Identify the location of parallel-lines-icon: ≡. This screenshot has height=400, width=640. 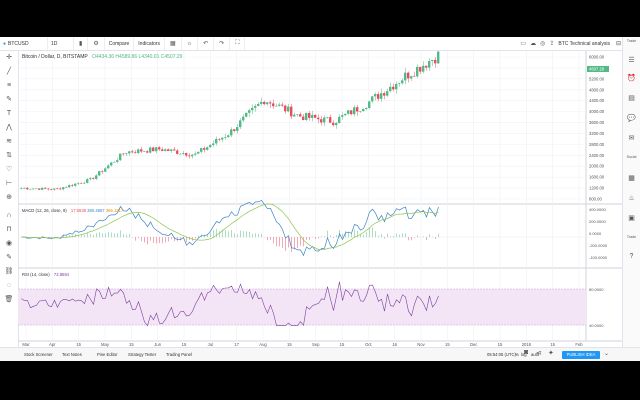
(9, 85).